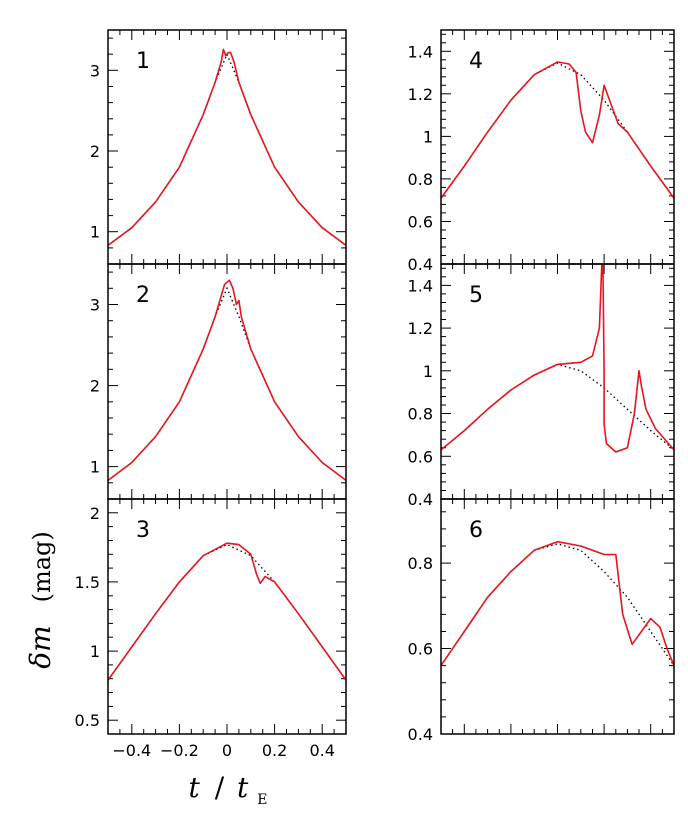 The height and width of the screenshot is (817, 688). I want to click on p3-frame, so click(227, 616).